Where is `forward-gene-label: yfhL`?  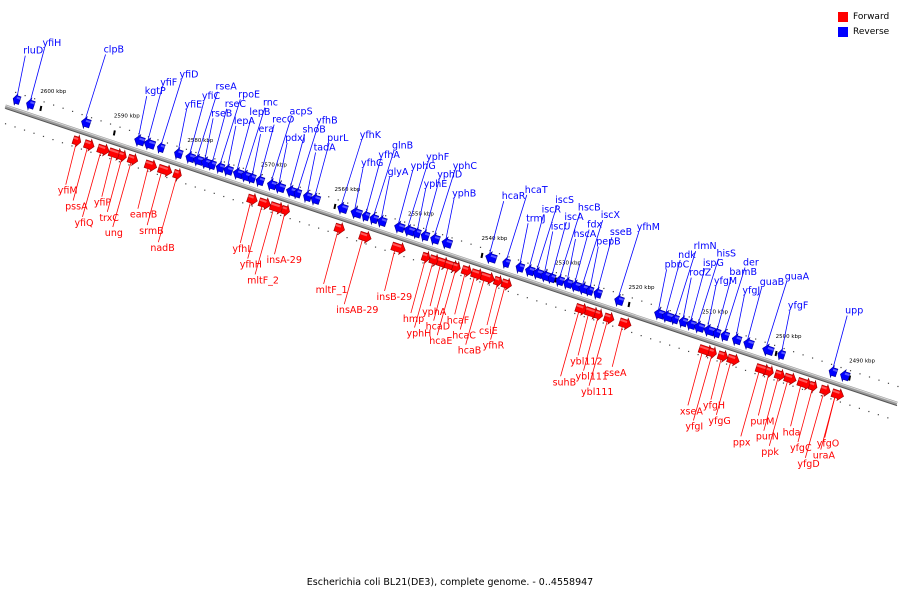 forward-gene-label: yfhL is located at coordinates (242, 249).